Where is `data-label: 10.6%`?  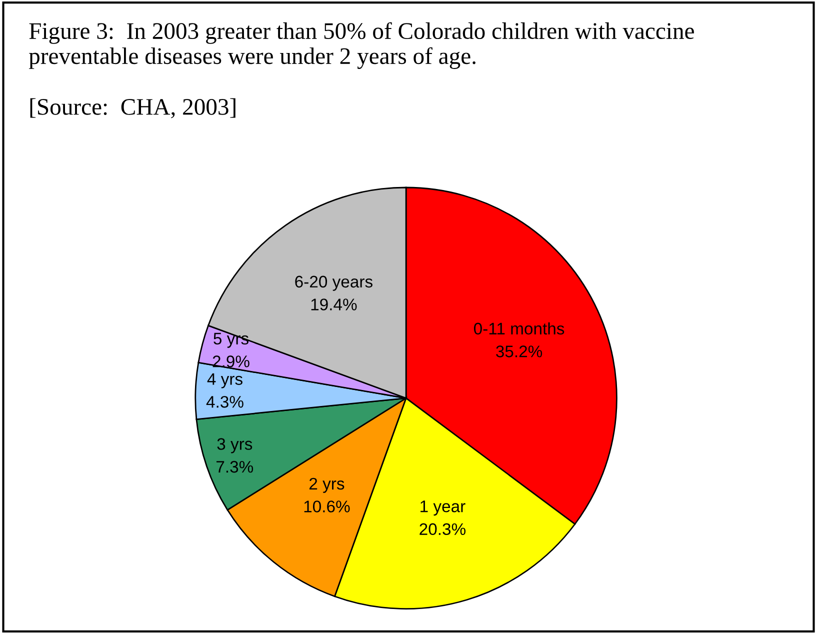 data-label: 10.6% is located at coordinates (327, 506).